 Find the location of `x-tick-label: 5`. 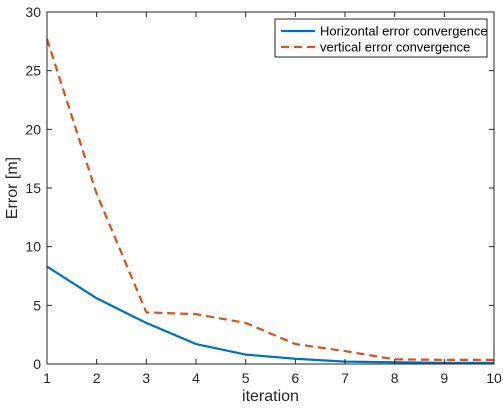

x-tick-label: 5 is located at coordinates (246, 378).